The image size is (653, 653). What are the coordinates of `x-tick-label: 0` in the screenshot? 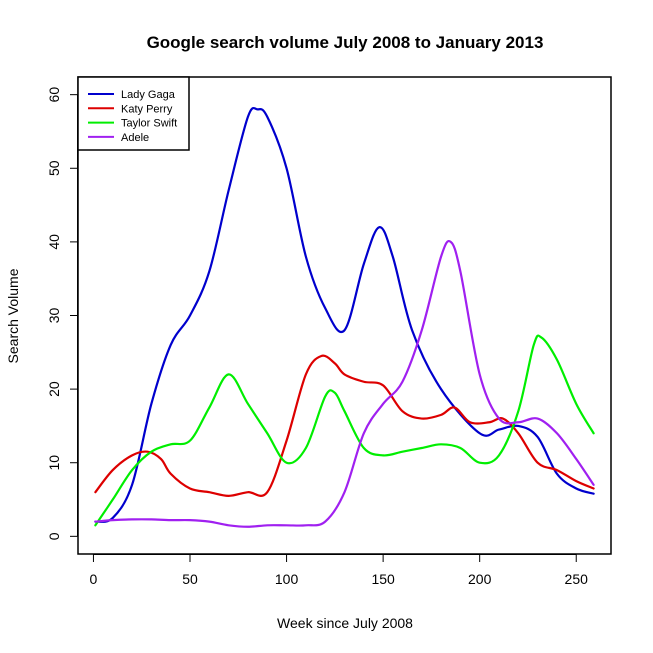 It's located at (94, 579).